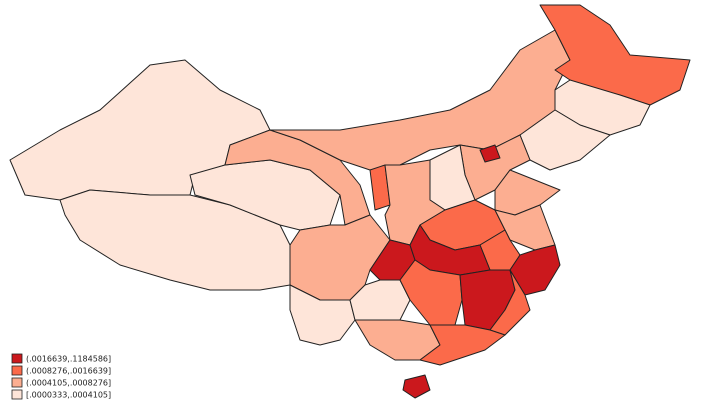 The image size is (703, 406). What do you see at coordinates (68, 371) in the screenshot?
I see `legend-label: (.0008276,.0016639]` at bounding box center [68, 371].